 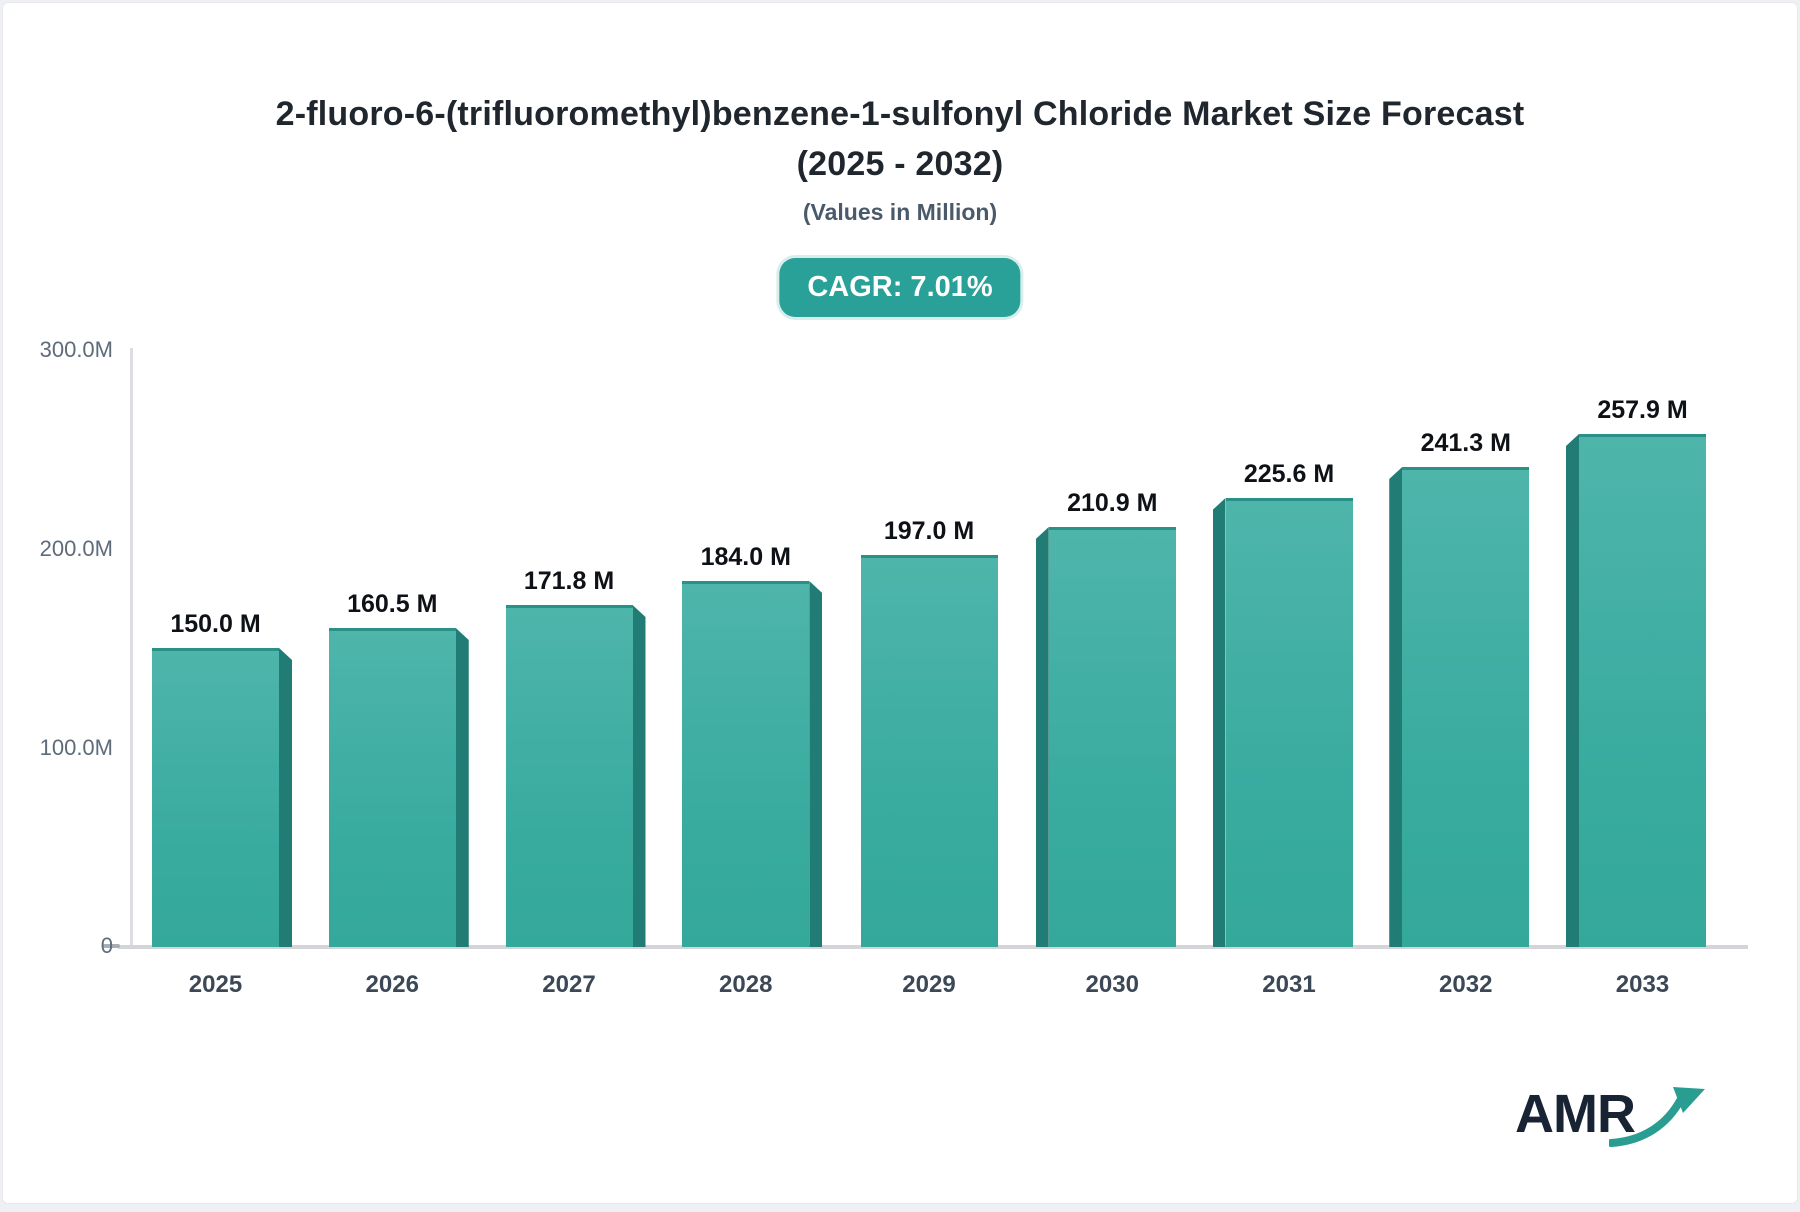 I want to click on chart-subtitle: (Values in Million), so click(x=900, y=212).